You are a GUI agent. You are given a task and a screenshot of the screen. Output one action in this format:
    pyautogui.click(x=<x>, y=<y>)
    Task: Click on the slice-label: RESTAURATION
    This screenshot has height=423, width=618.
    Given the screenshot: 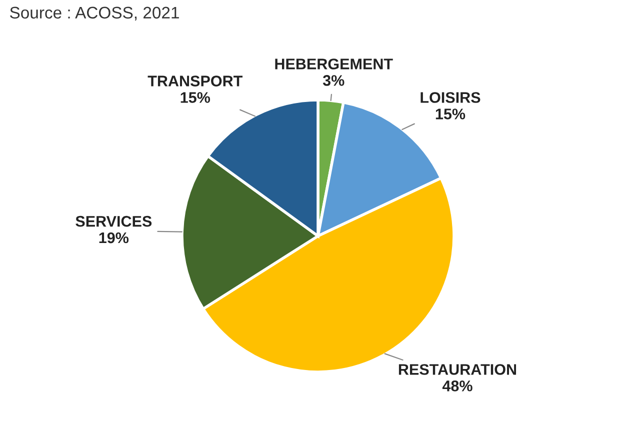 What is the action you would take?
    pyautogui.click(x=457, y=369)
    